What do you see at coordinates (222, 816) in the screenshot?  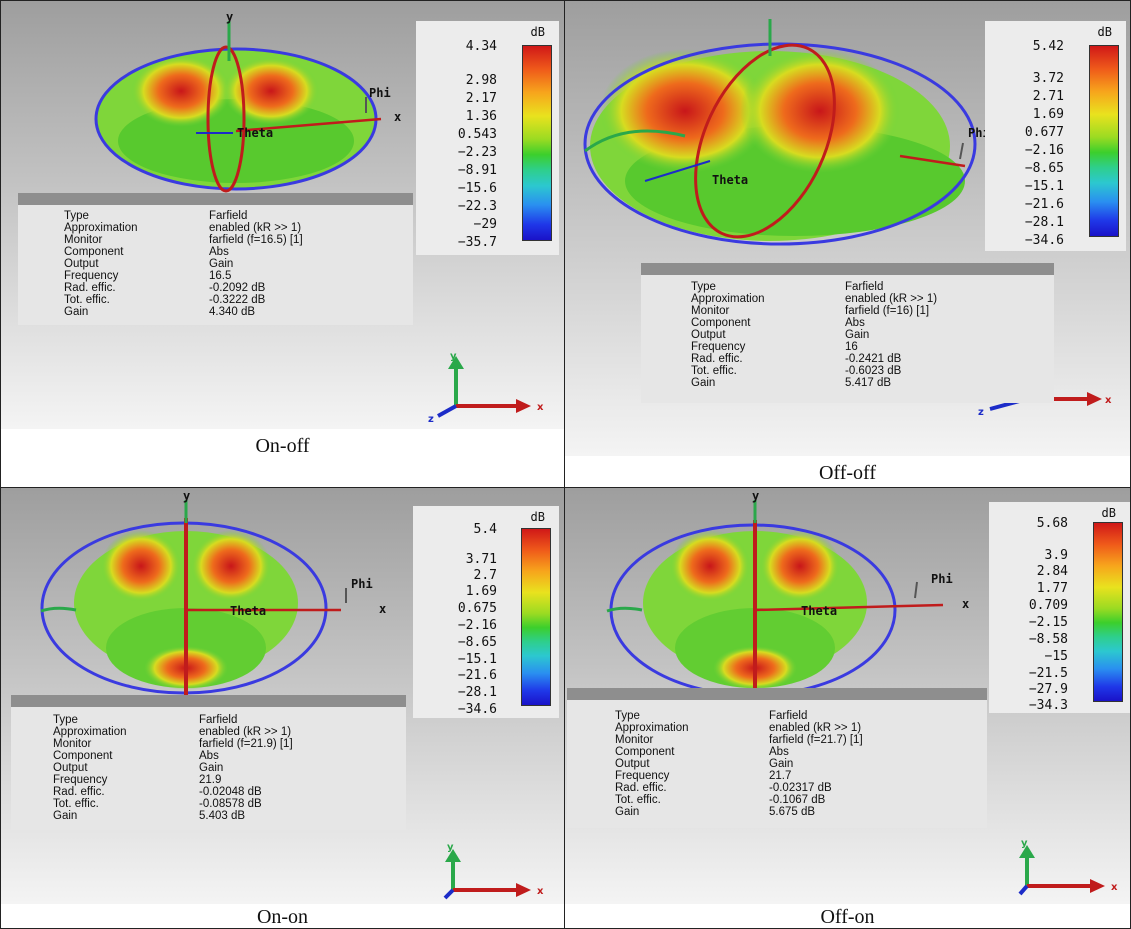 I see `info-value: 5.403 dB` at bounding box center [222, 816].